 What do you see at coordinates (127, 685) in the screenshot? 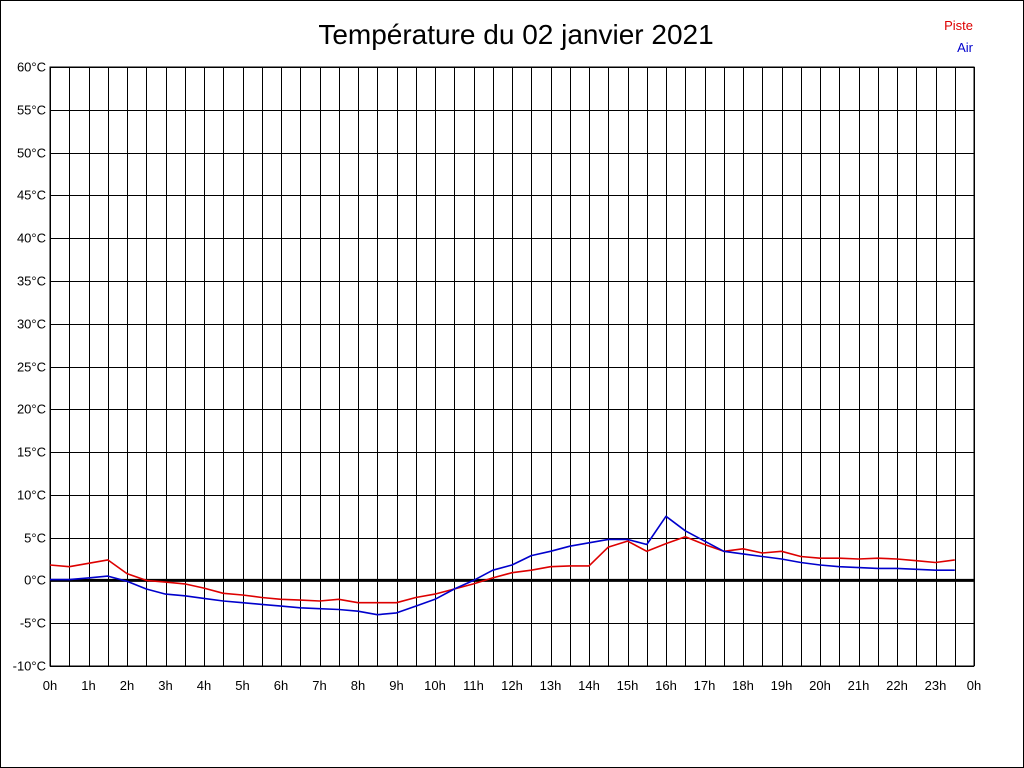
I see `x-tick-label: 2h` at bounding box center [127, 685].